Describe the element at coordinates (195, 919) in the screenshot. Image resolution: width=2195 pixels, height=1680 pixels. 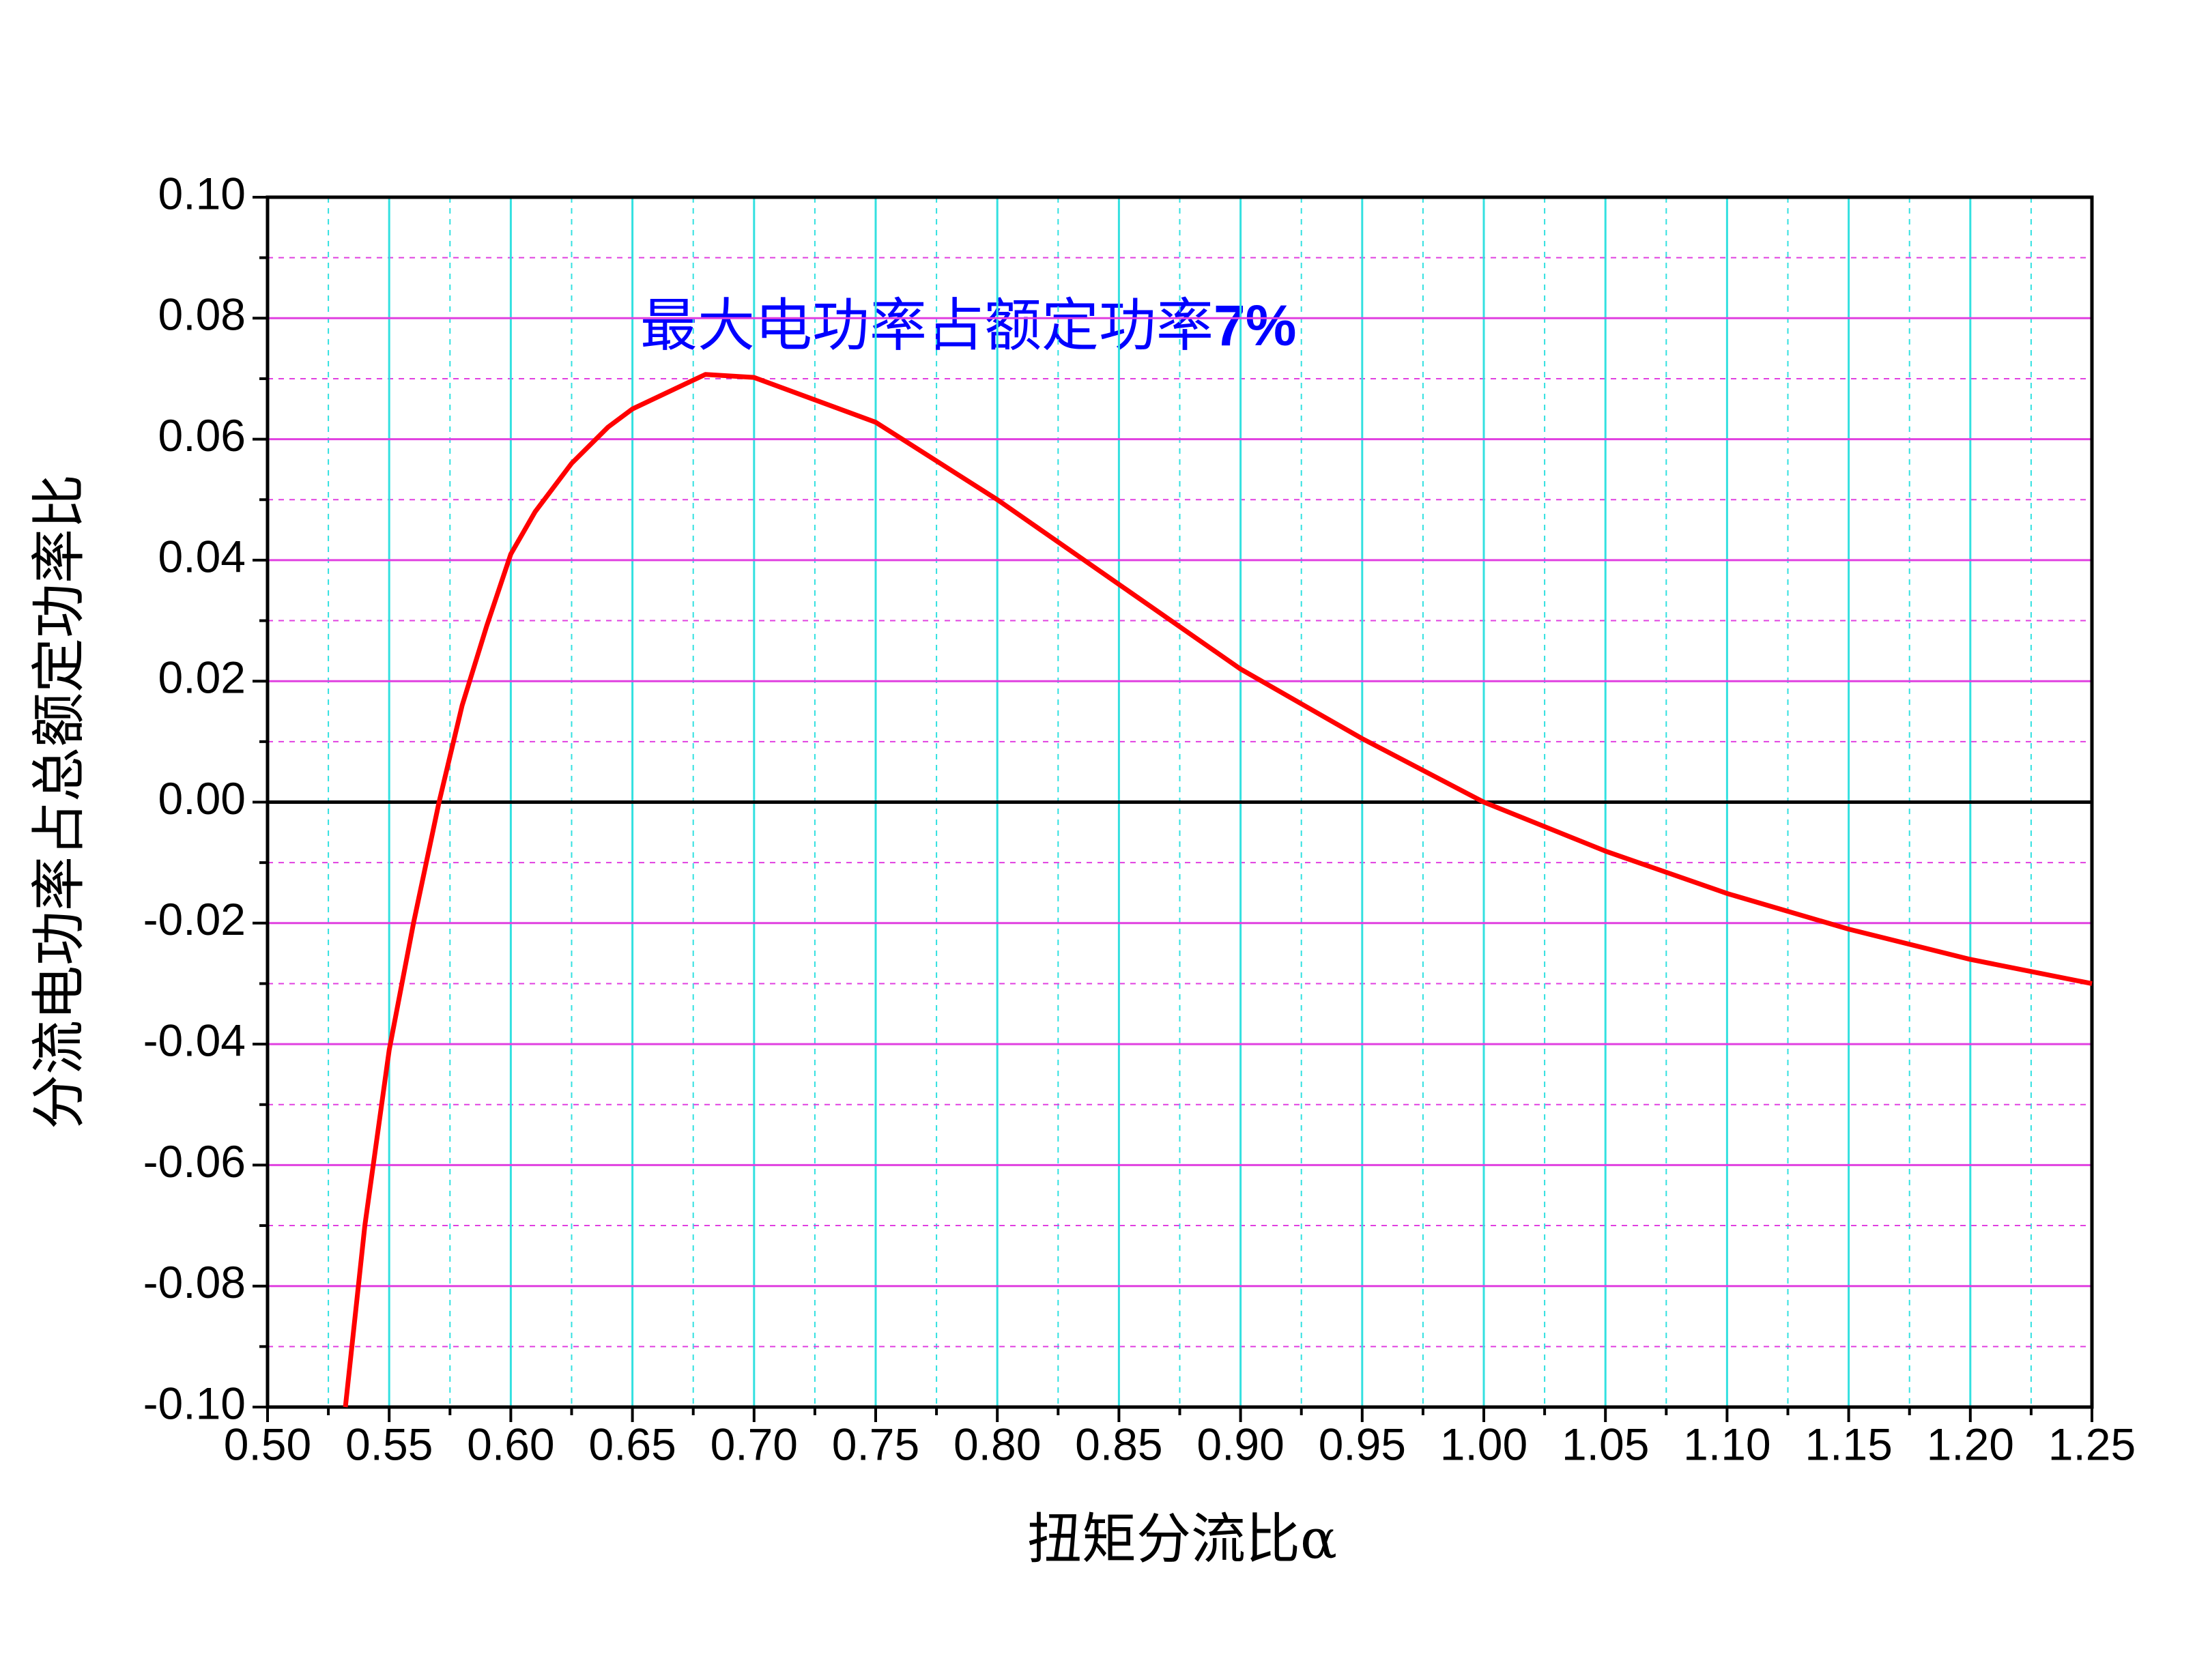
I see `y-tick-label: -0.02` at that location.